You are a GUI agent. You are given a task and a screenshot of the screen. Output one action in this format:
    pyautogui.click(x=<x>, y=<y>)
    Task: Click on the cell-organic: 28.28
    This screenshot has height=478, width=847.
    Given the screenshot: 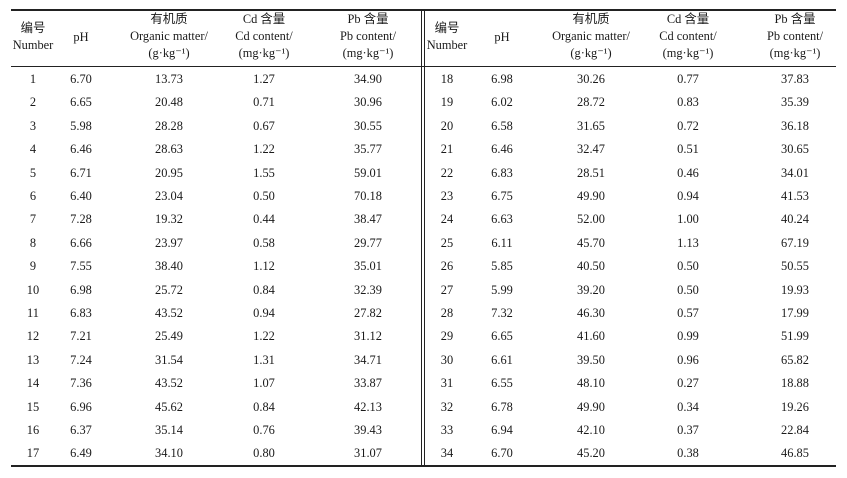 What is the action you would take?
    pyautogui.click(x=169, y=125)
    